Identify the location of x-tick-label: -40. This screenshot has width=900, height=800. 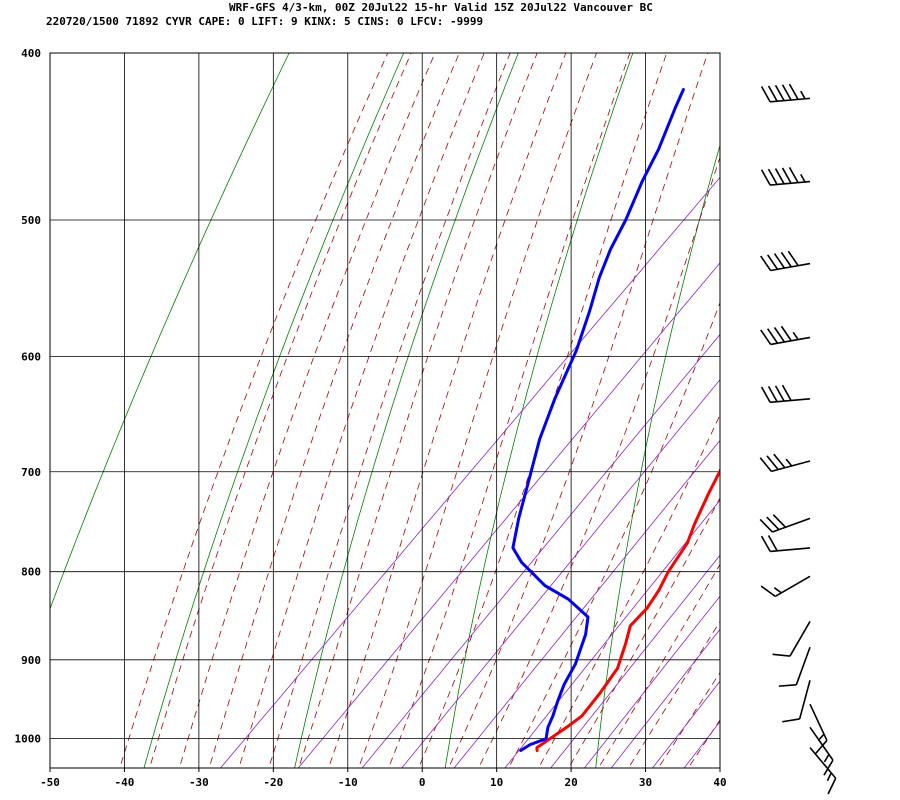
(125, 782).